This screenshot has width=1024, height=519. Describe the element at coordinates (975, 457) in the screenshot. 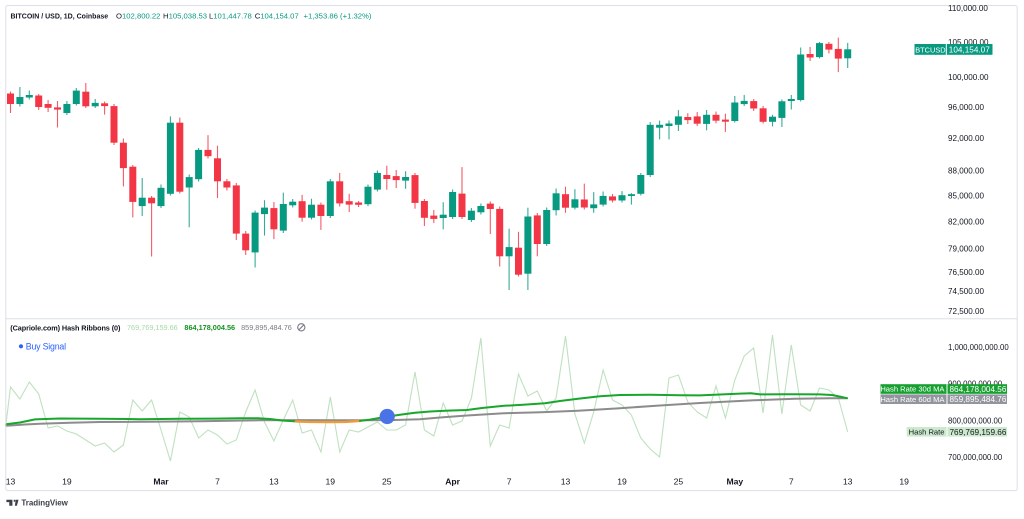

I see `svg-text: 700,000,000.00` at that location.